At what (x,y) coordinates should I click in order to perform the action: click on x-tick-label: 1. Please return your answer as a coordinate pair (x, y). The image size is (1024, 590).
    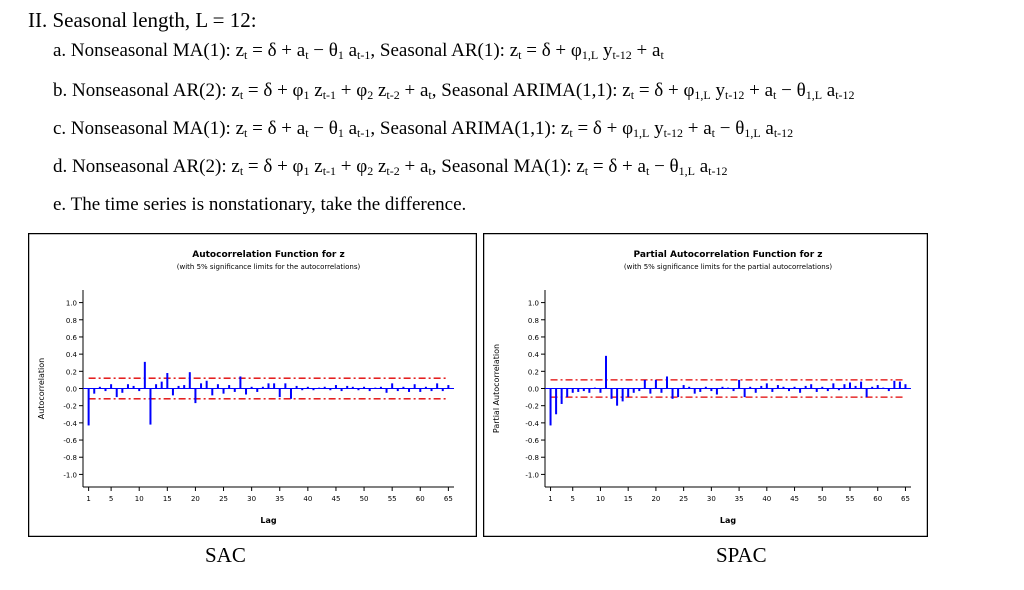
    Looking at the image, I should click on (88, 499).